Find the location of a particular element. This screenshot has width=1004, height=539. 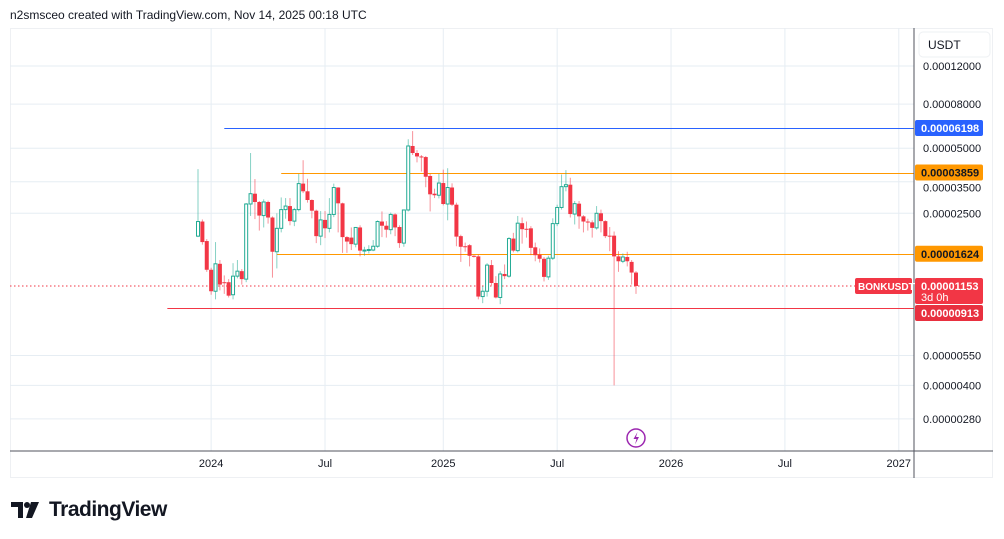

currency-button is located at coordinates (954, 44).